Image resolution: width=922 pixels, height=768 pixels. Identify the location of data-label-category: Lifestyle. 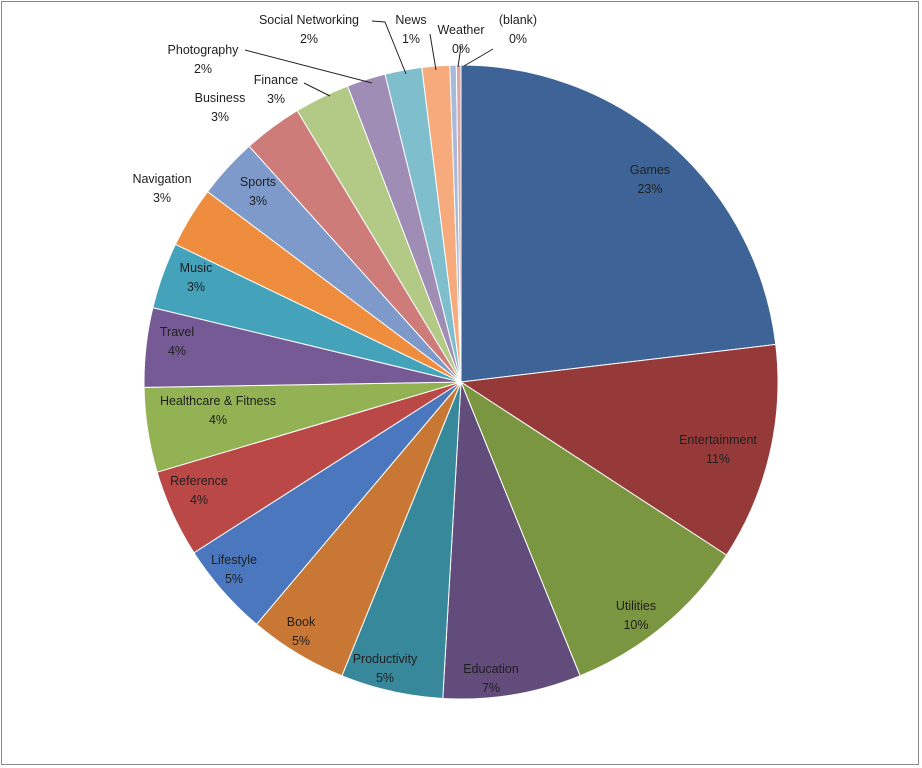
(234, 560).